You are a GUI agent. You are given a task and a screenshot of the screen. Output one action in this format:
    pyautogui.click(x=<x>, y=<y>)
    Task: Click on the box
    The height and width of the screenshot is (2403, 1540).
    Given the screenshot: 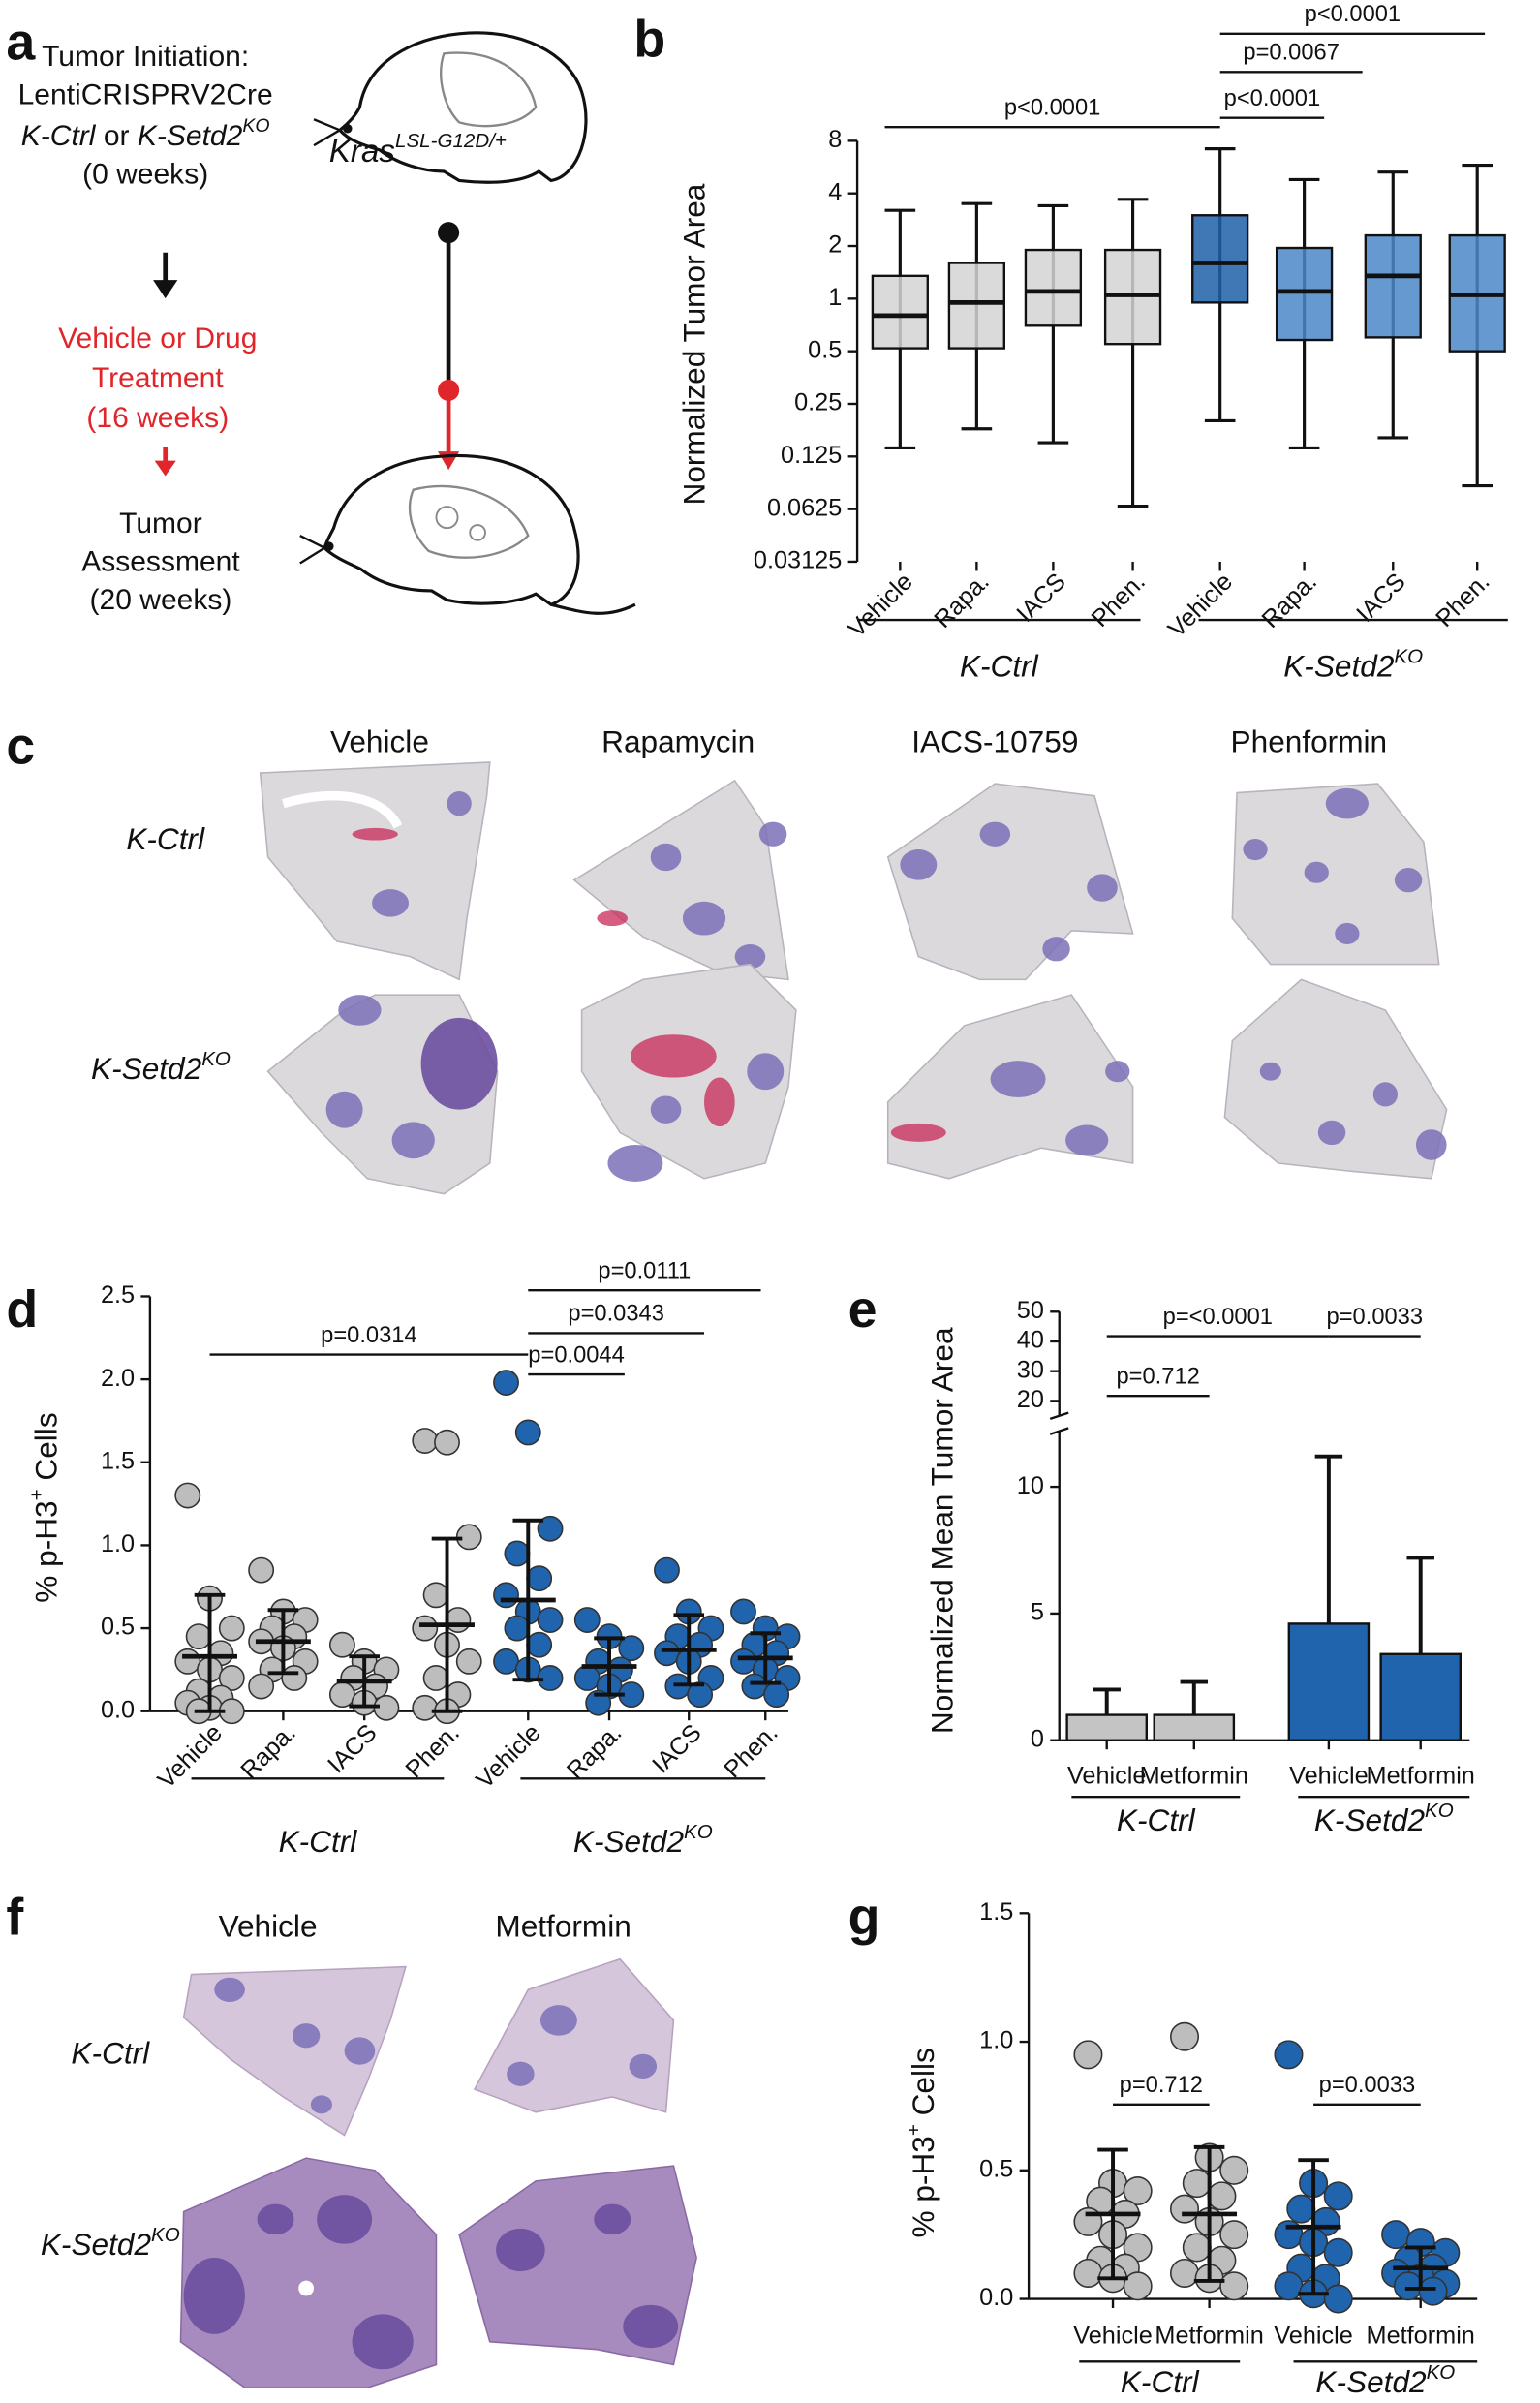 What is the action you would take?
    pyautogui.click(x=1393, y=286)
    